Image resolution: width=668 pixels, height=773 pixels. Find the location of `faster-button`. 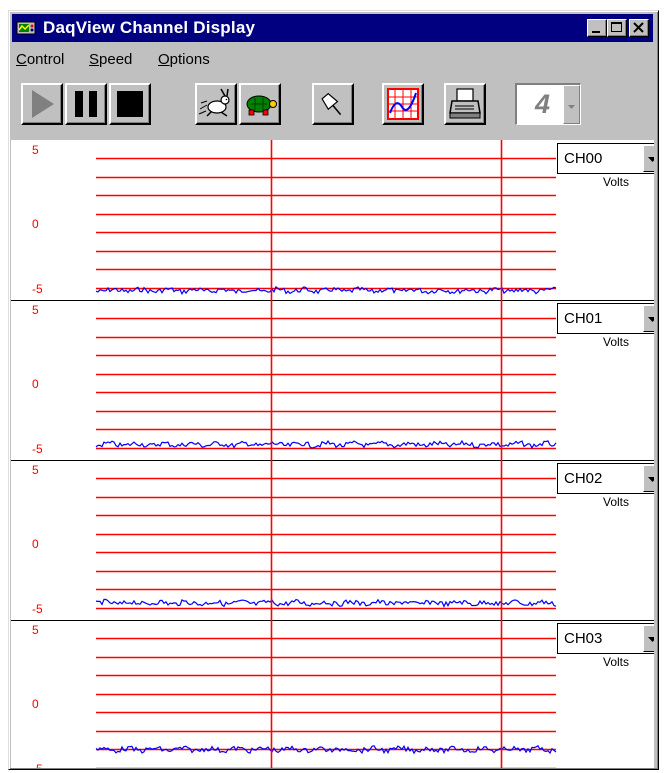

faster-button is located at coordinates (216, 104).